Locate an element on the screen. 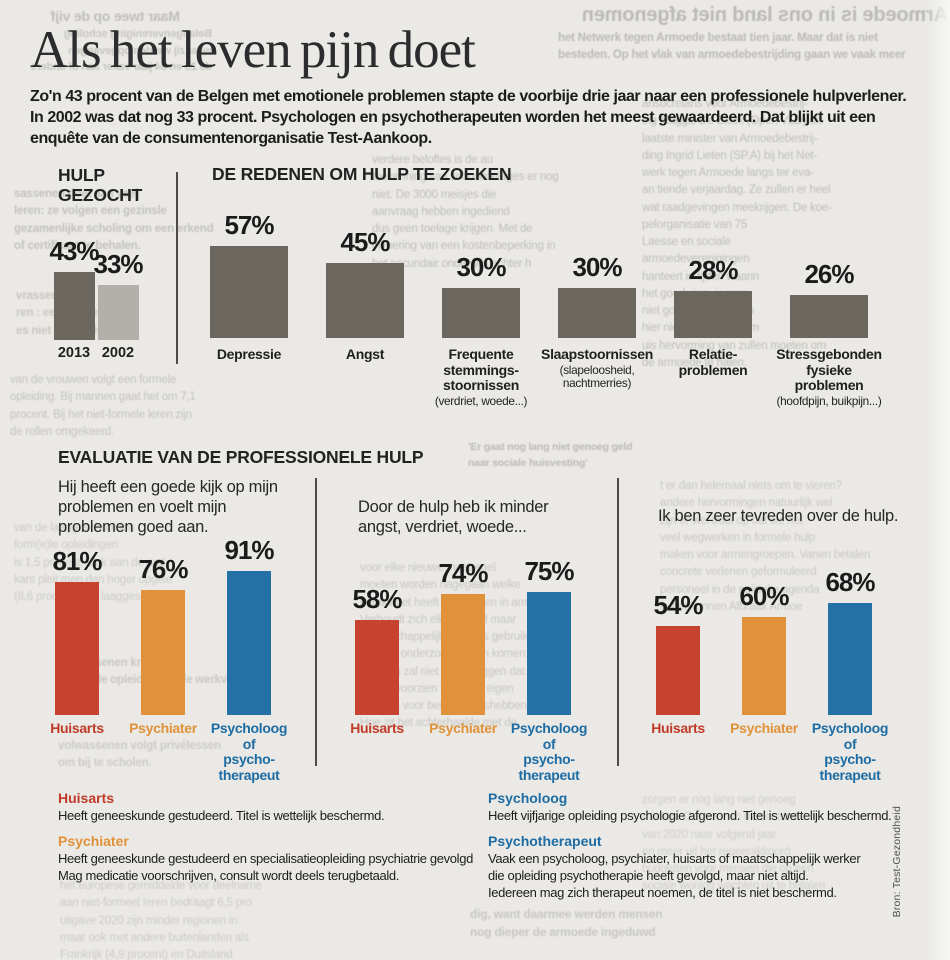 The height and width of the screenshot is (960, 950). bar-area: 57% is located at coordinates (249, 274).